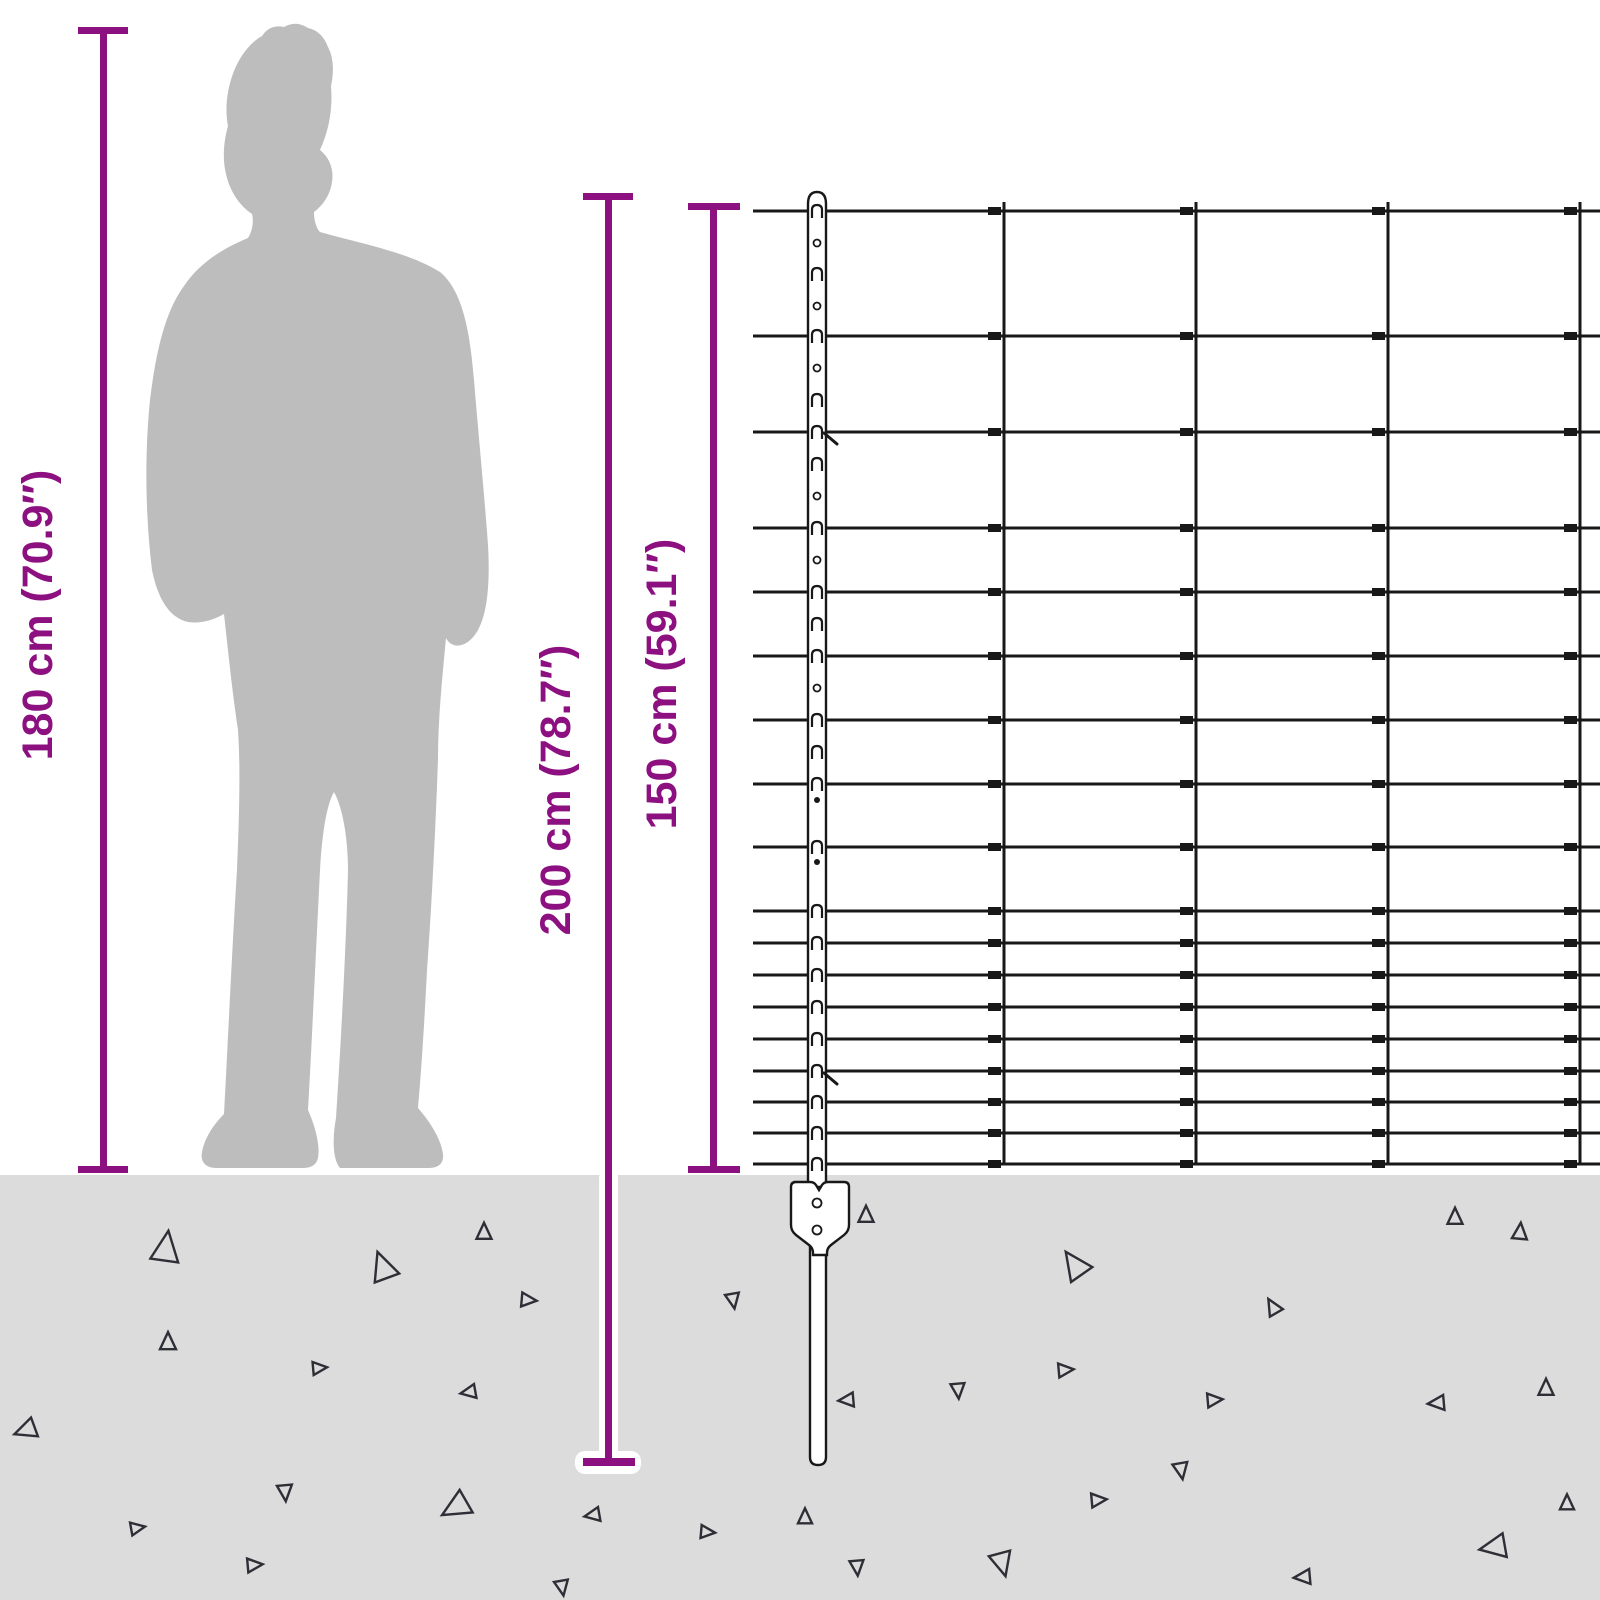 This screenshot has height=1600, width=1600. Describe the element at coordinates (689, 688) in the screenshot. I see `measurement-fence-net-height: 150 cm (59.1″)` at that location.